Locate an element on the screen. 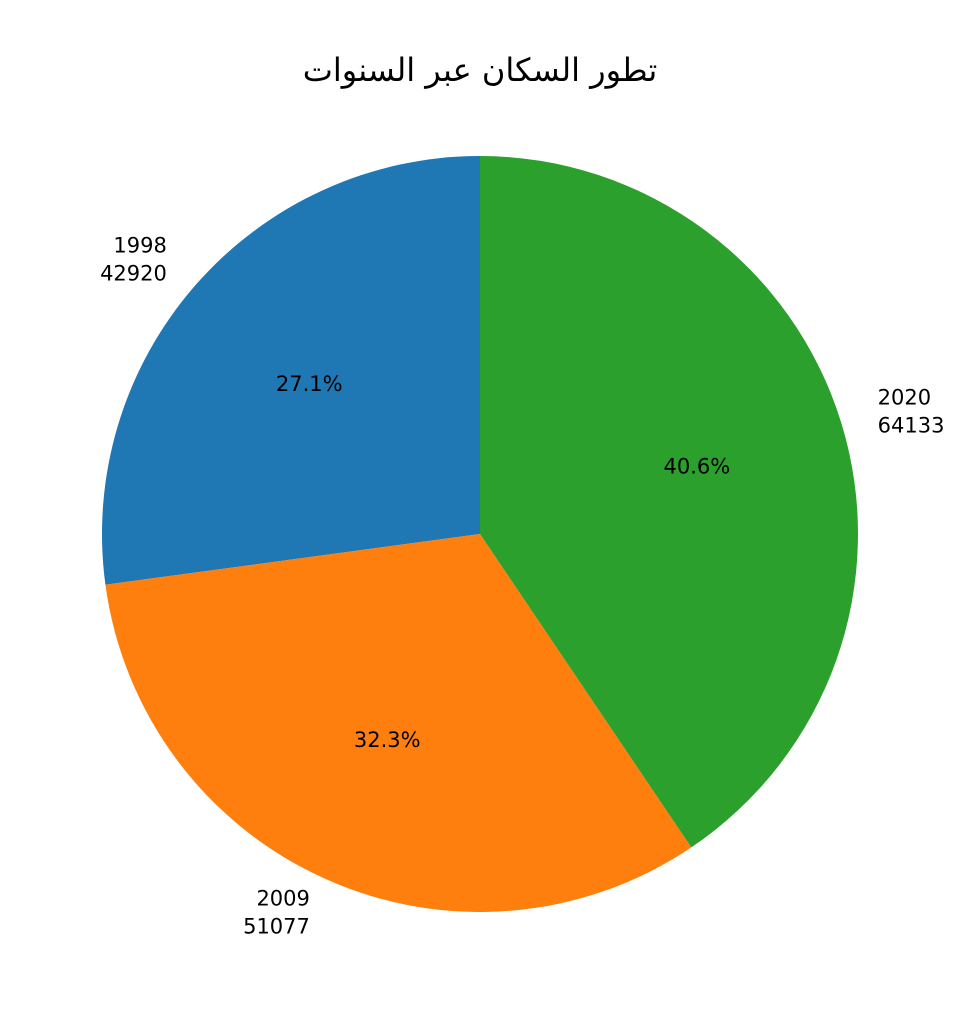 The width and height of the screenshot is (962, 1024). percent-label: 40.6% is located at coordinates (697, 467).